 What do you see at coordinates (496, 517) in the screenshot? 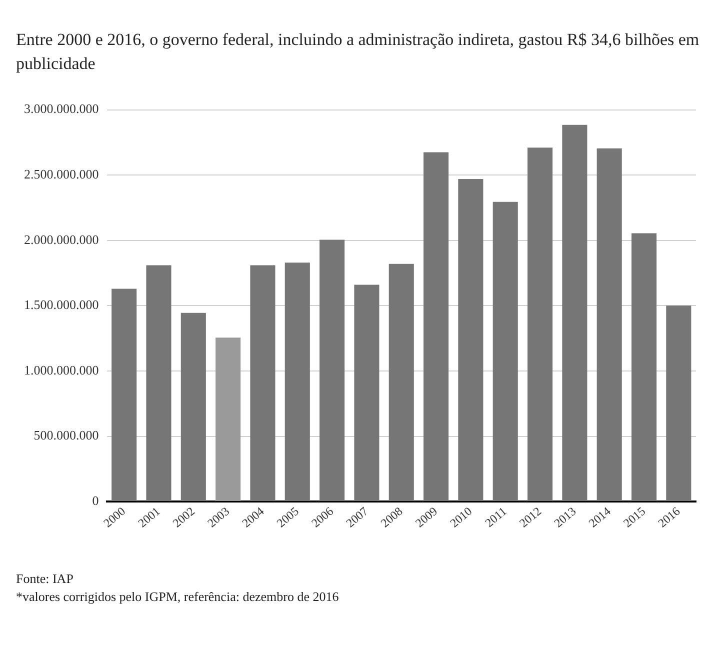
I see `x-tick-label: 2011` at bounding box center [496, 517].